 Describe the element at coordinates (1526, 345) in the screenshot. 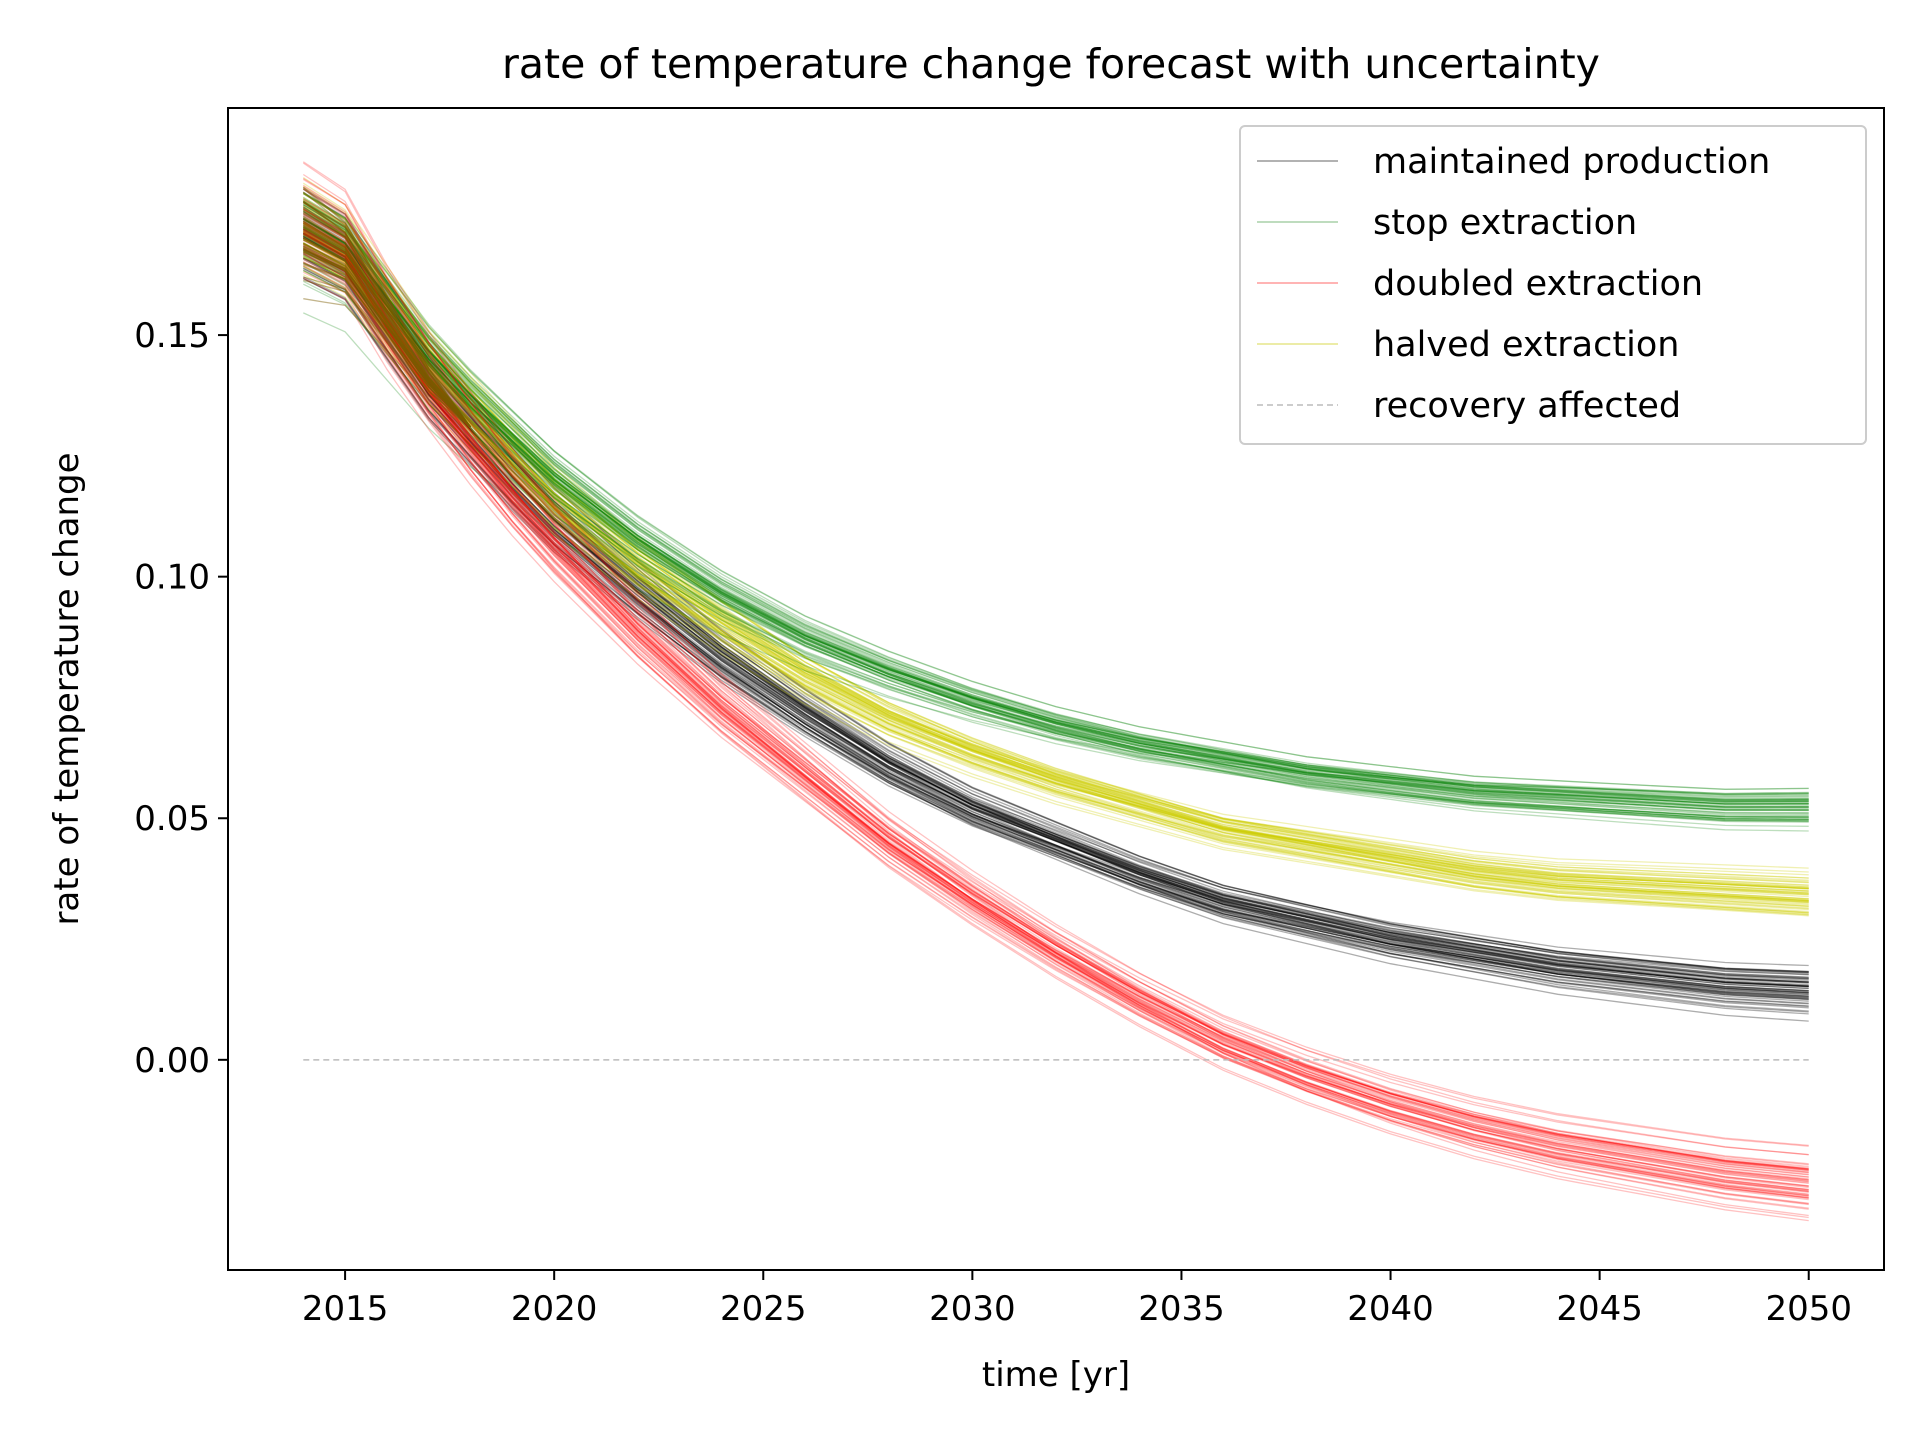

I see `legend-label: halved extraction` at that location.